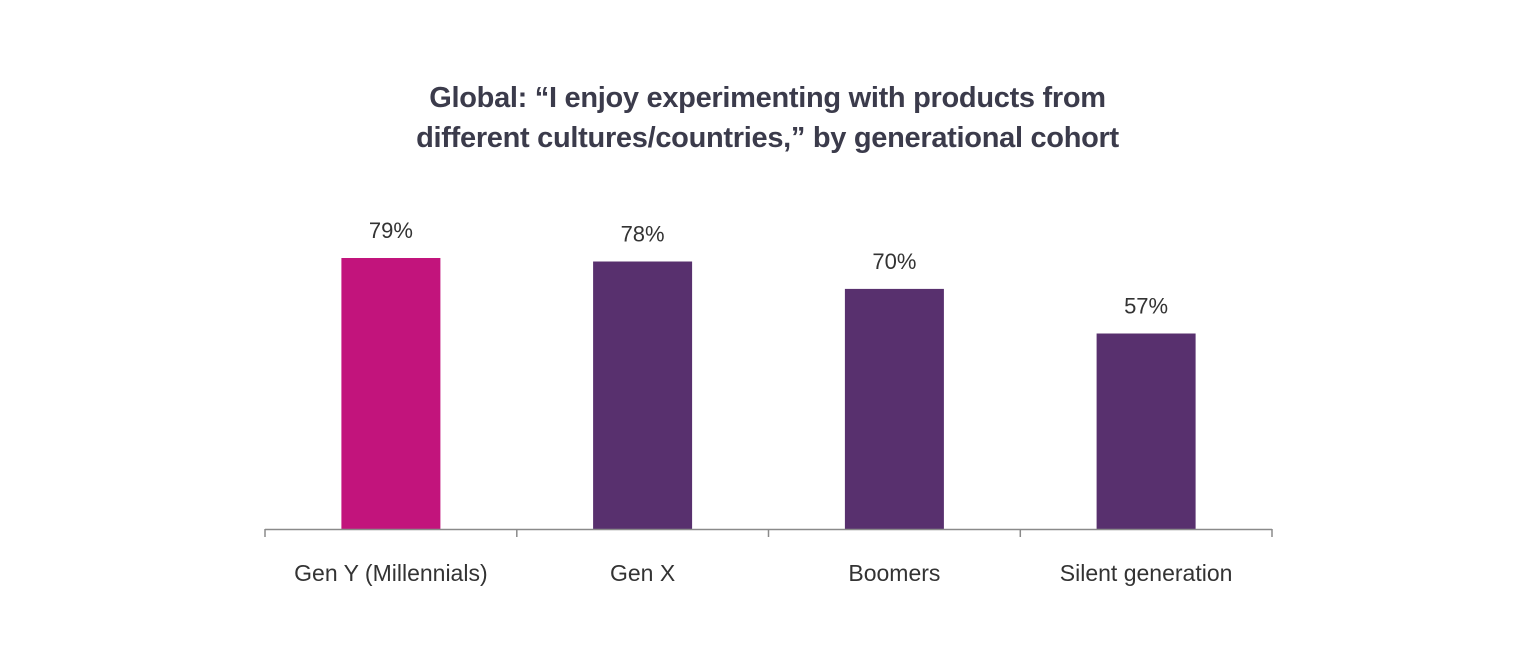 The height and width of the screenshot is (664, 1521). I want to click on data-label-1: 79%, so click(391, 230).